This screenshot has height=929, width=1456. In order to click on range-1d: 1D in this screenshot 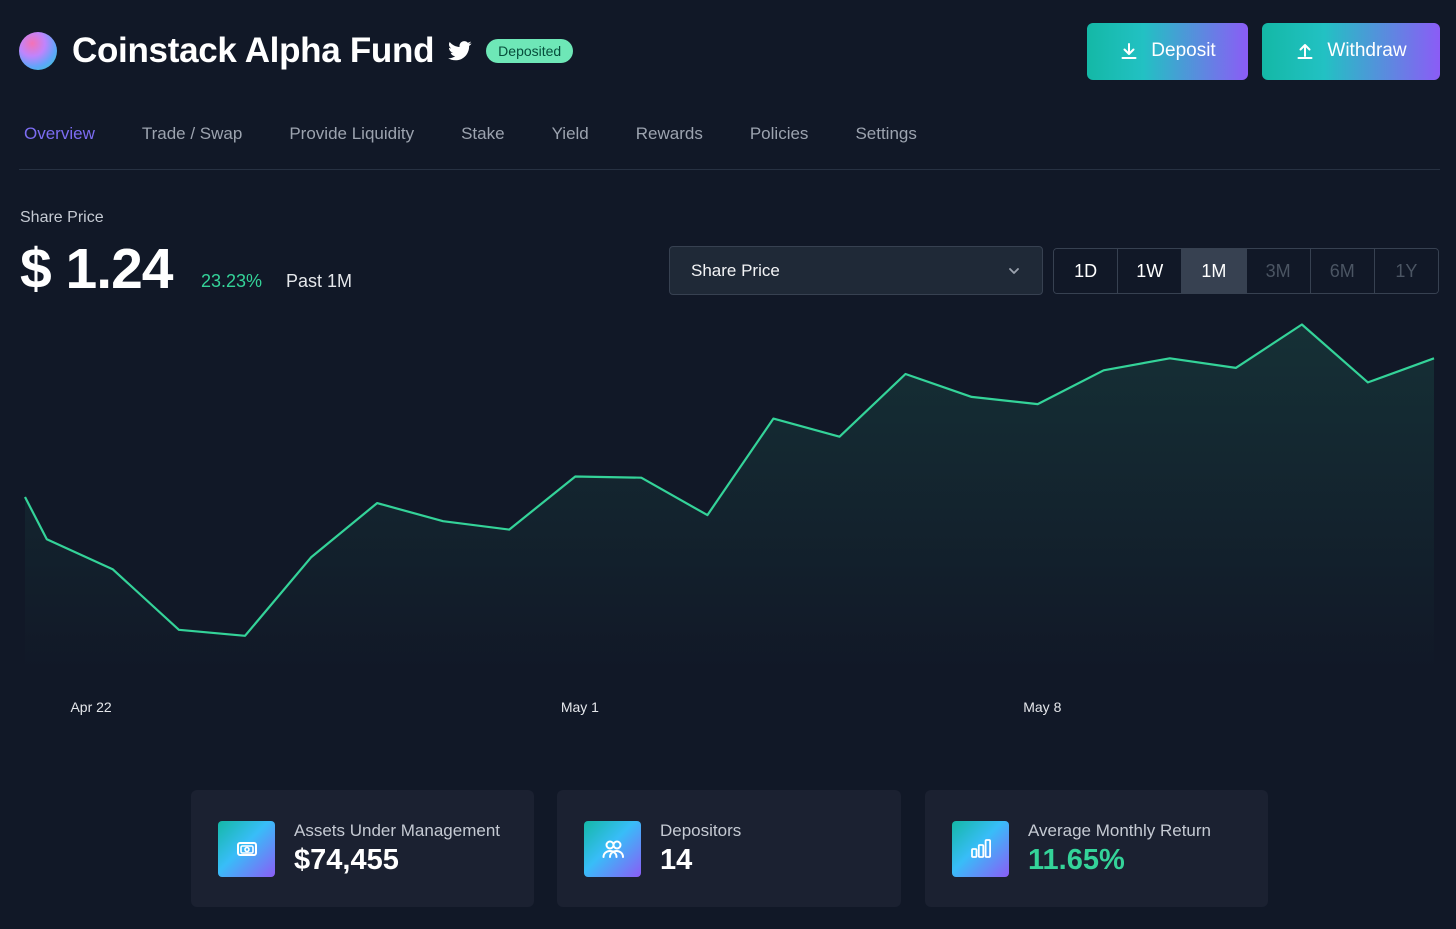, I will do `click(1086, 271)`.